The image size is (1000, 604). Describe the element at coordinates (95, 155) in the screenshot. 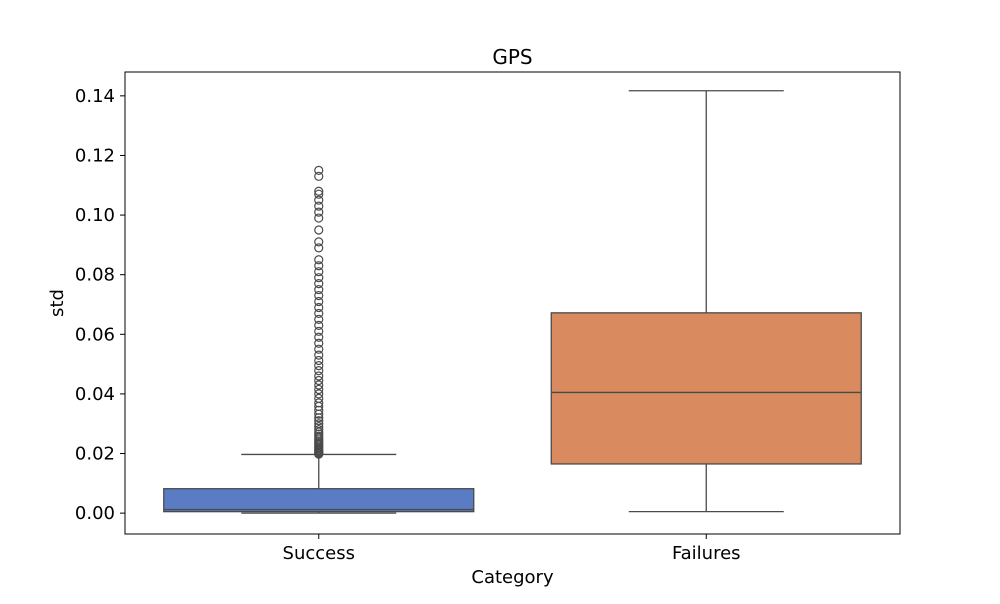

I see `y-tick-label: 0.12` at that location.